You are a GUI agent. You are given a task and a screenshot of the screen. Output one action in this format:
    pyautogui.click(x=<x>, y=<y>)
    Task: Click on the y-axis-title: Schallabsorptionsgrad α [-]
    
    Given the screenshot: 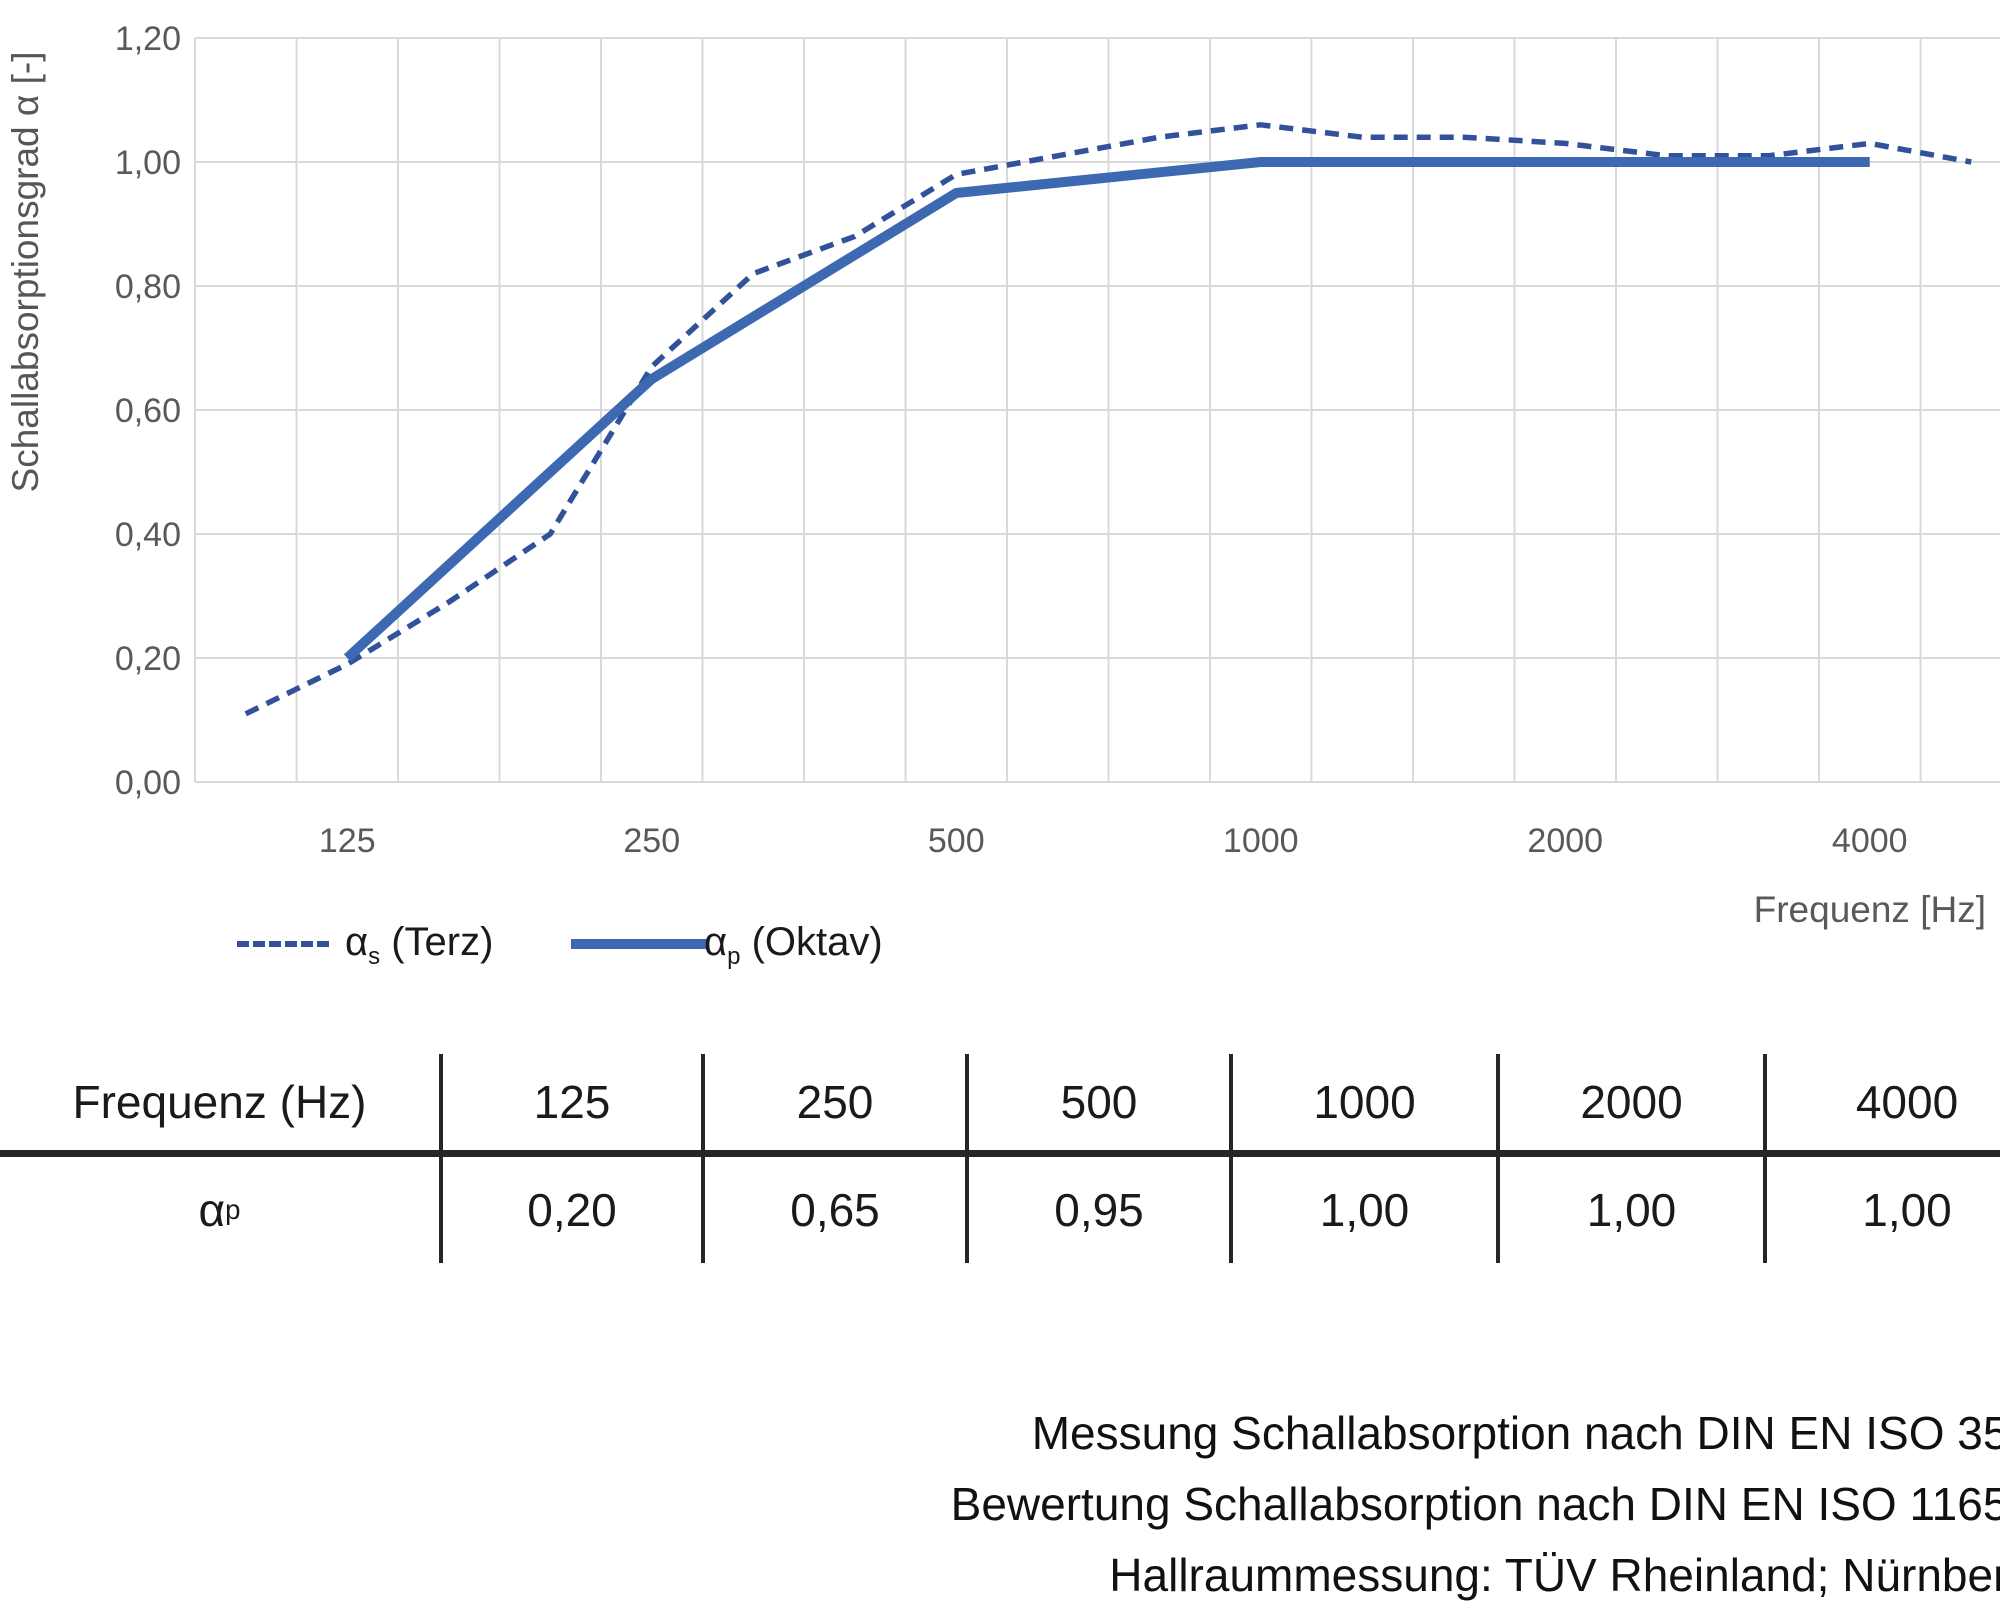 What is the action you would take?
    pyautogui.click(x=25, y=272)
    